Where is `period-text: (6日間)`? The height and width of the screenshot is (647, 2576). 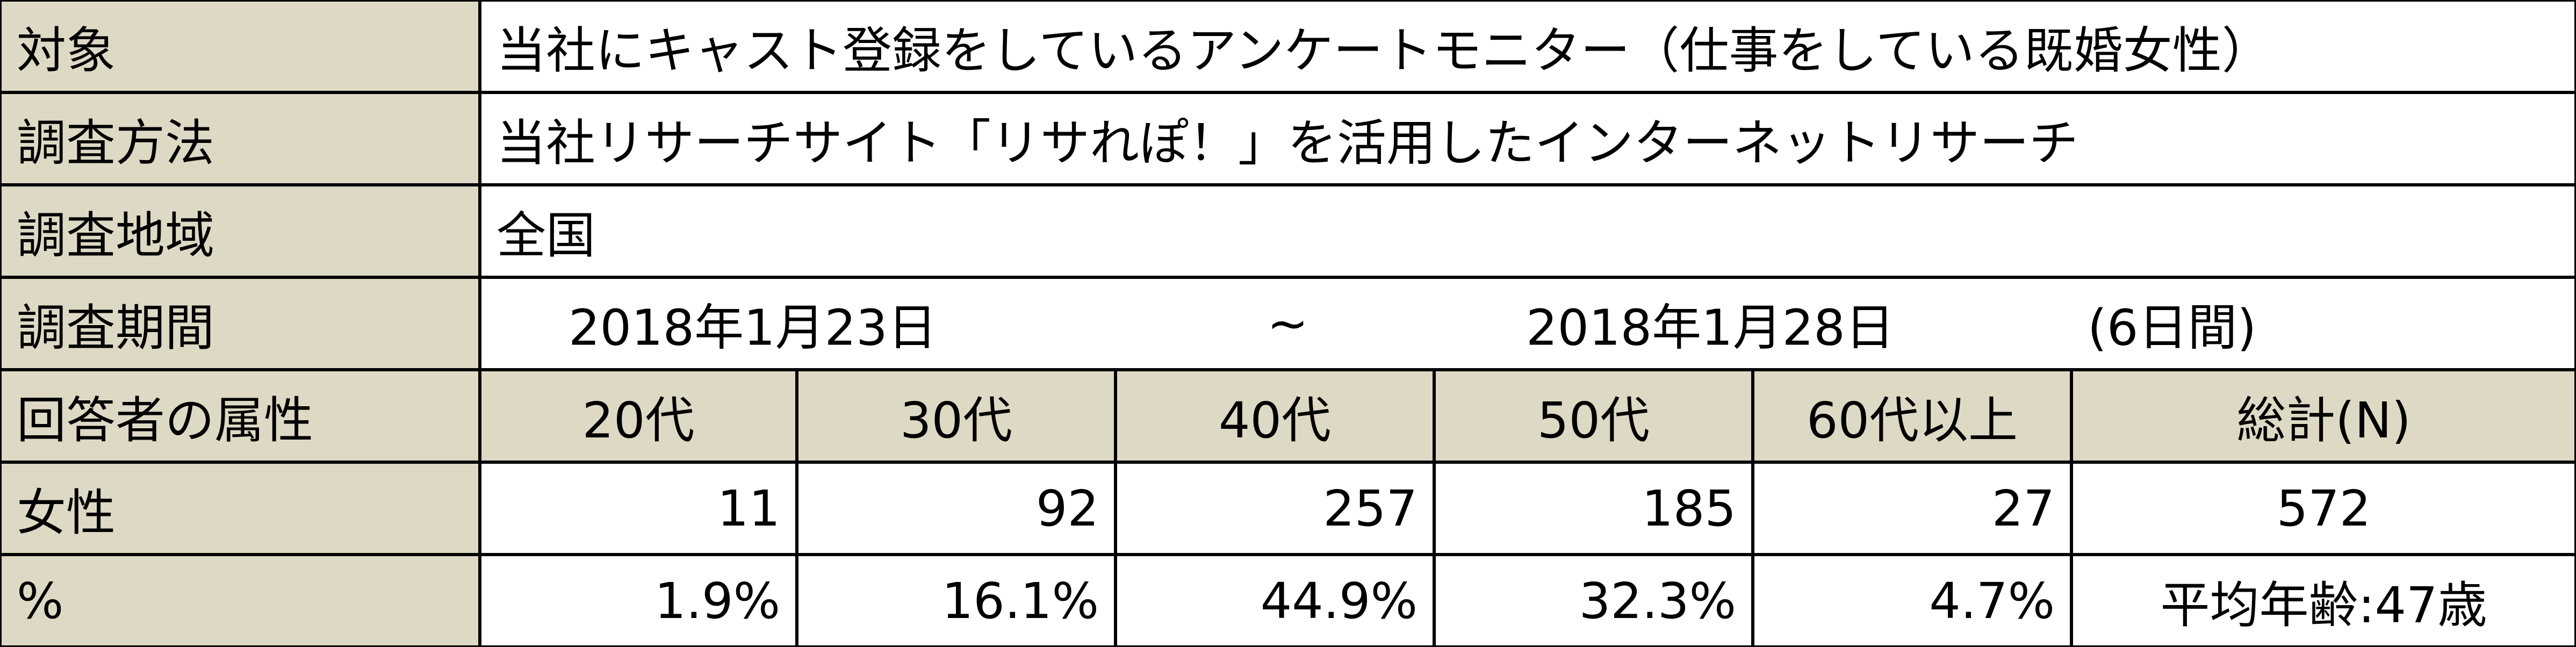
period-text: (6日間) is located at coordinates (2172, 328).